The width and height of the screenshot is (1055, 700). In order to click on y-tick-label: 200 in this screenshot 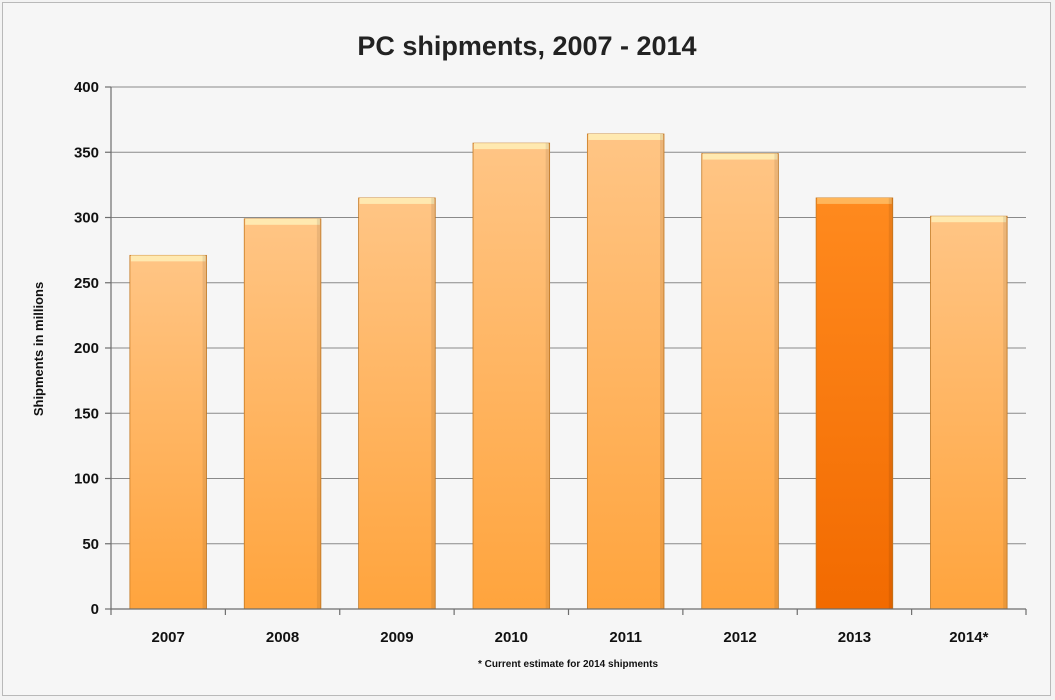, I will do `click(86, 348)`.